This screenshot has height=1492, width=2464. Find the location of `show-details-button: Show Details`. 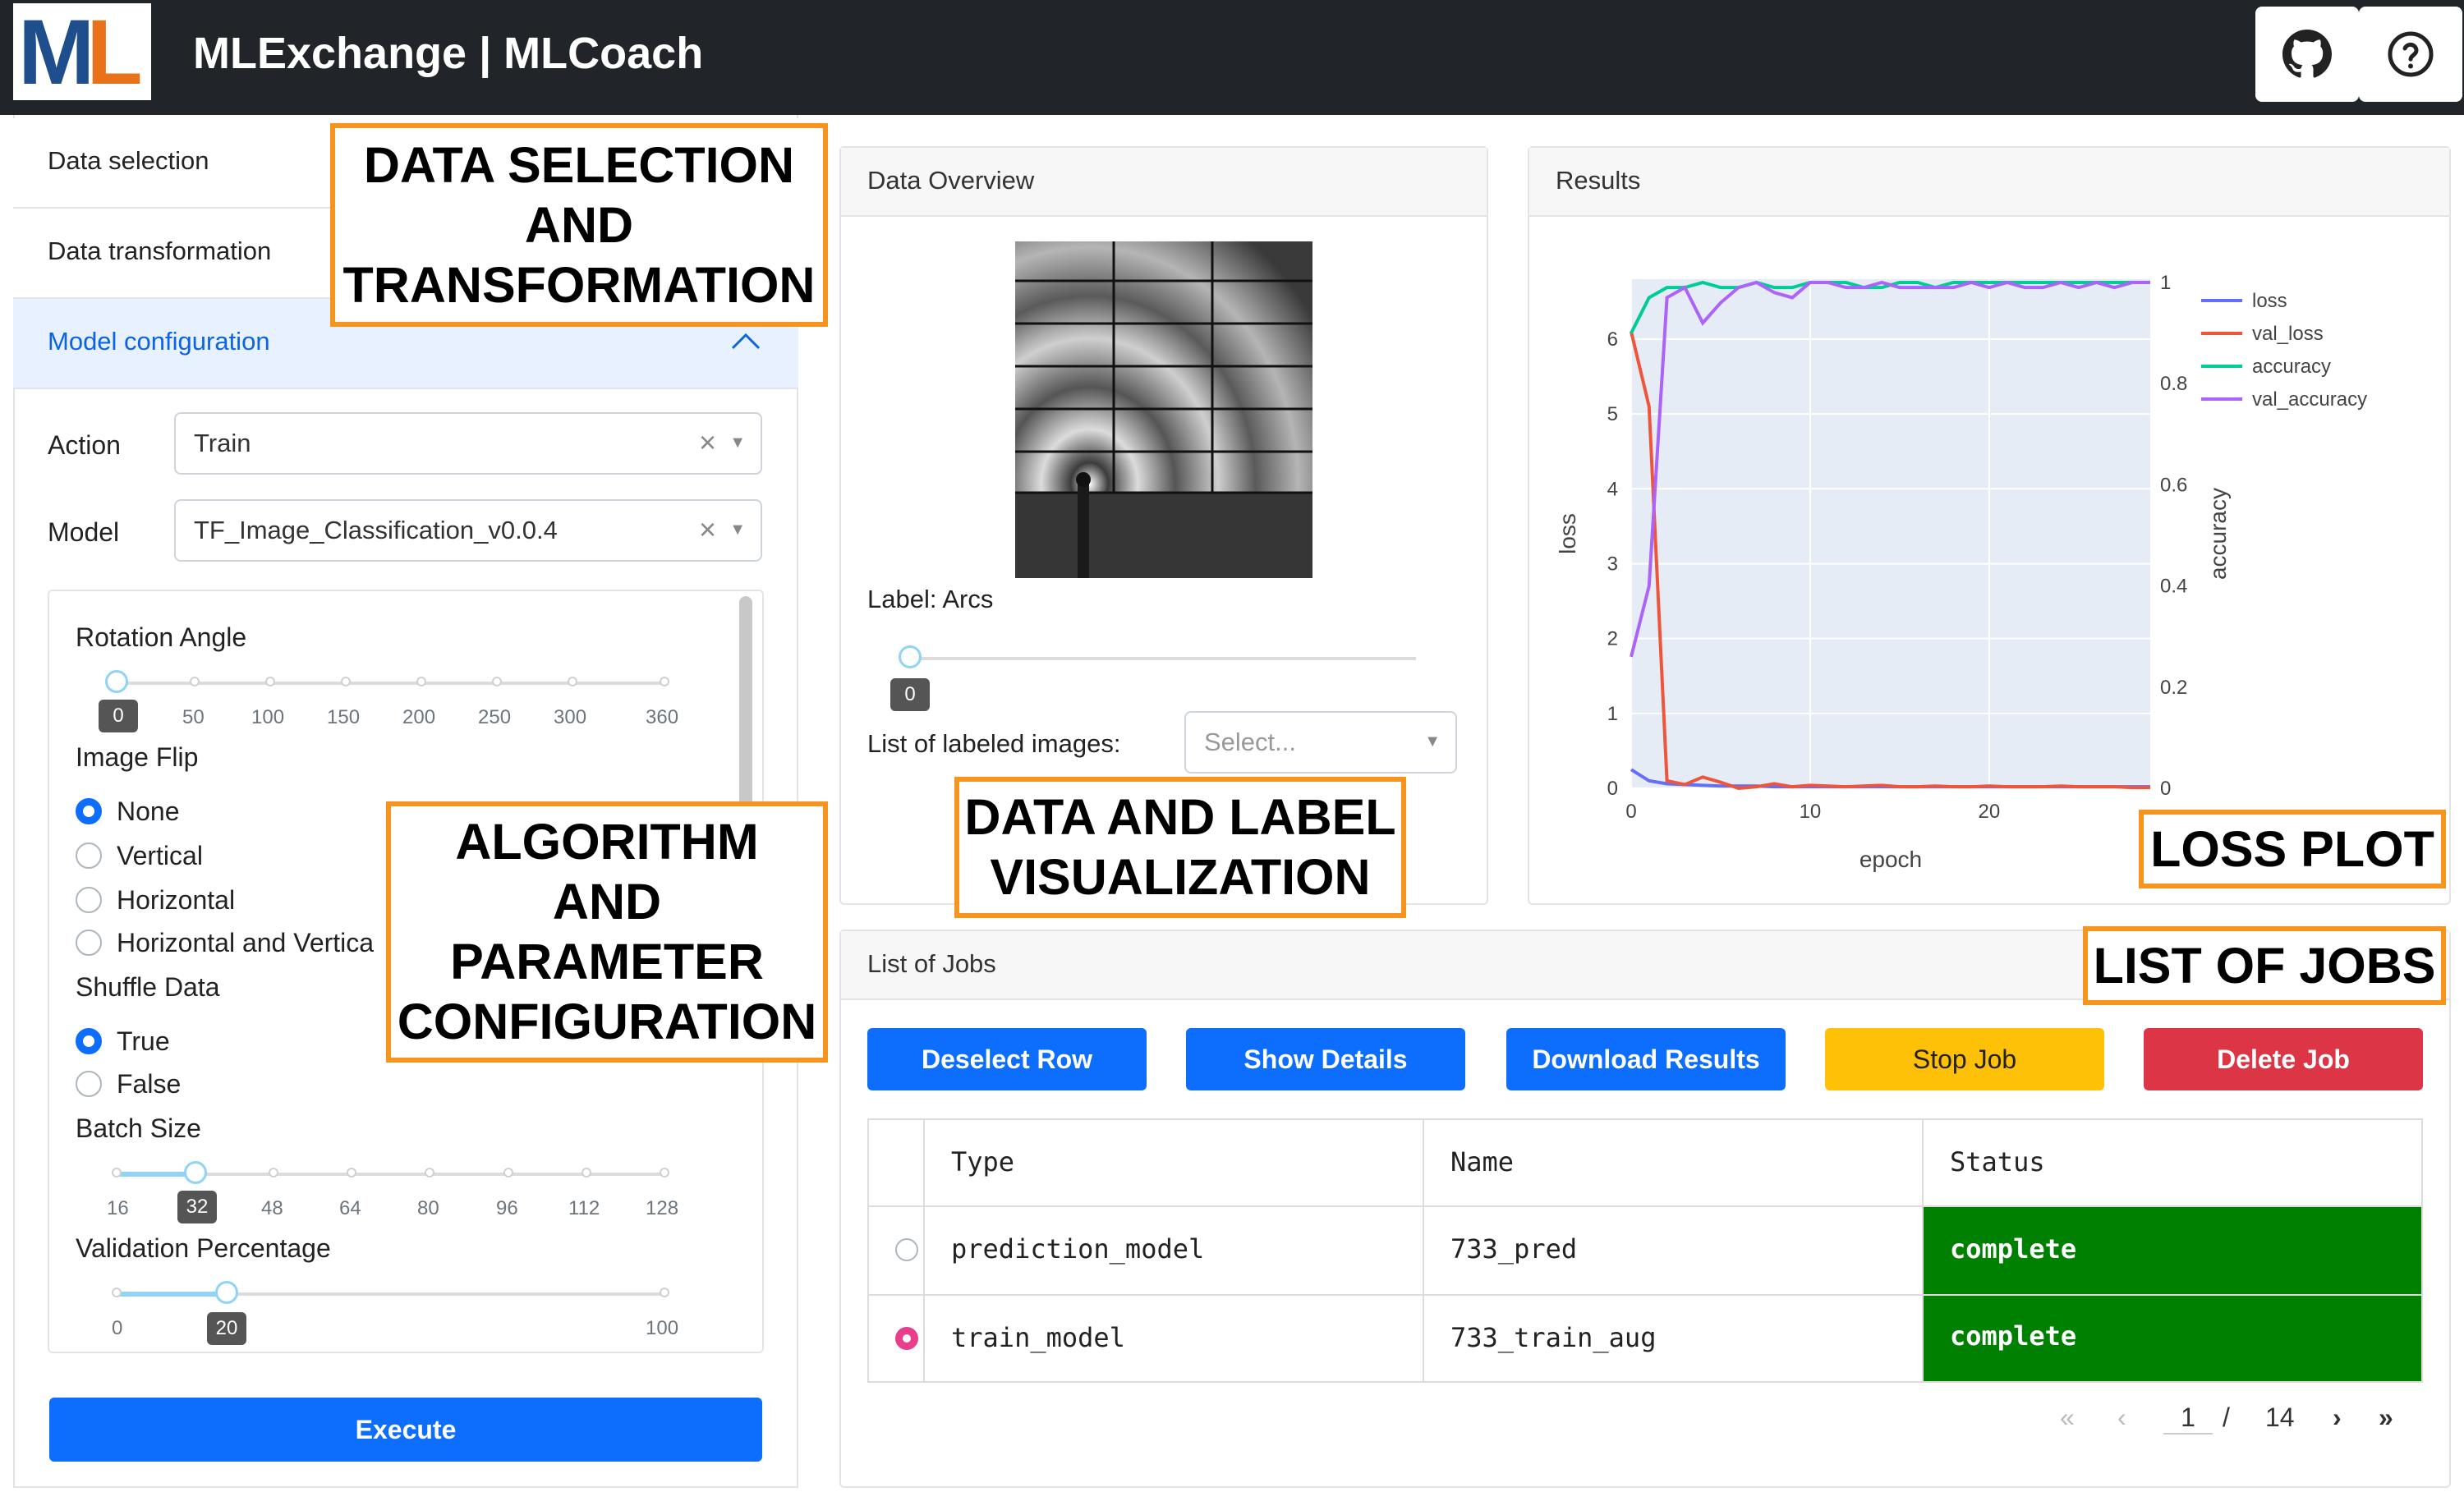

show-details-button: Show Details is located at coordinates (1325, 1059).